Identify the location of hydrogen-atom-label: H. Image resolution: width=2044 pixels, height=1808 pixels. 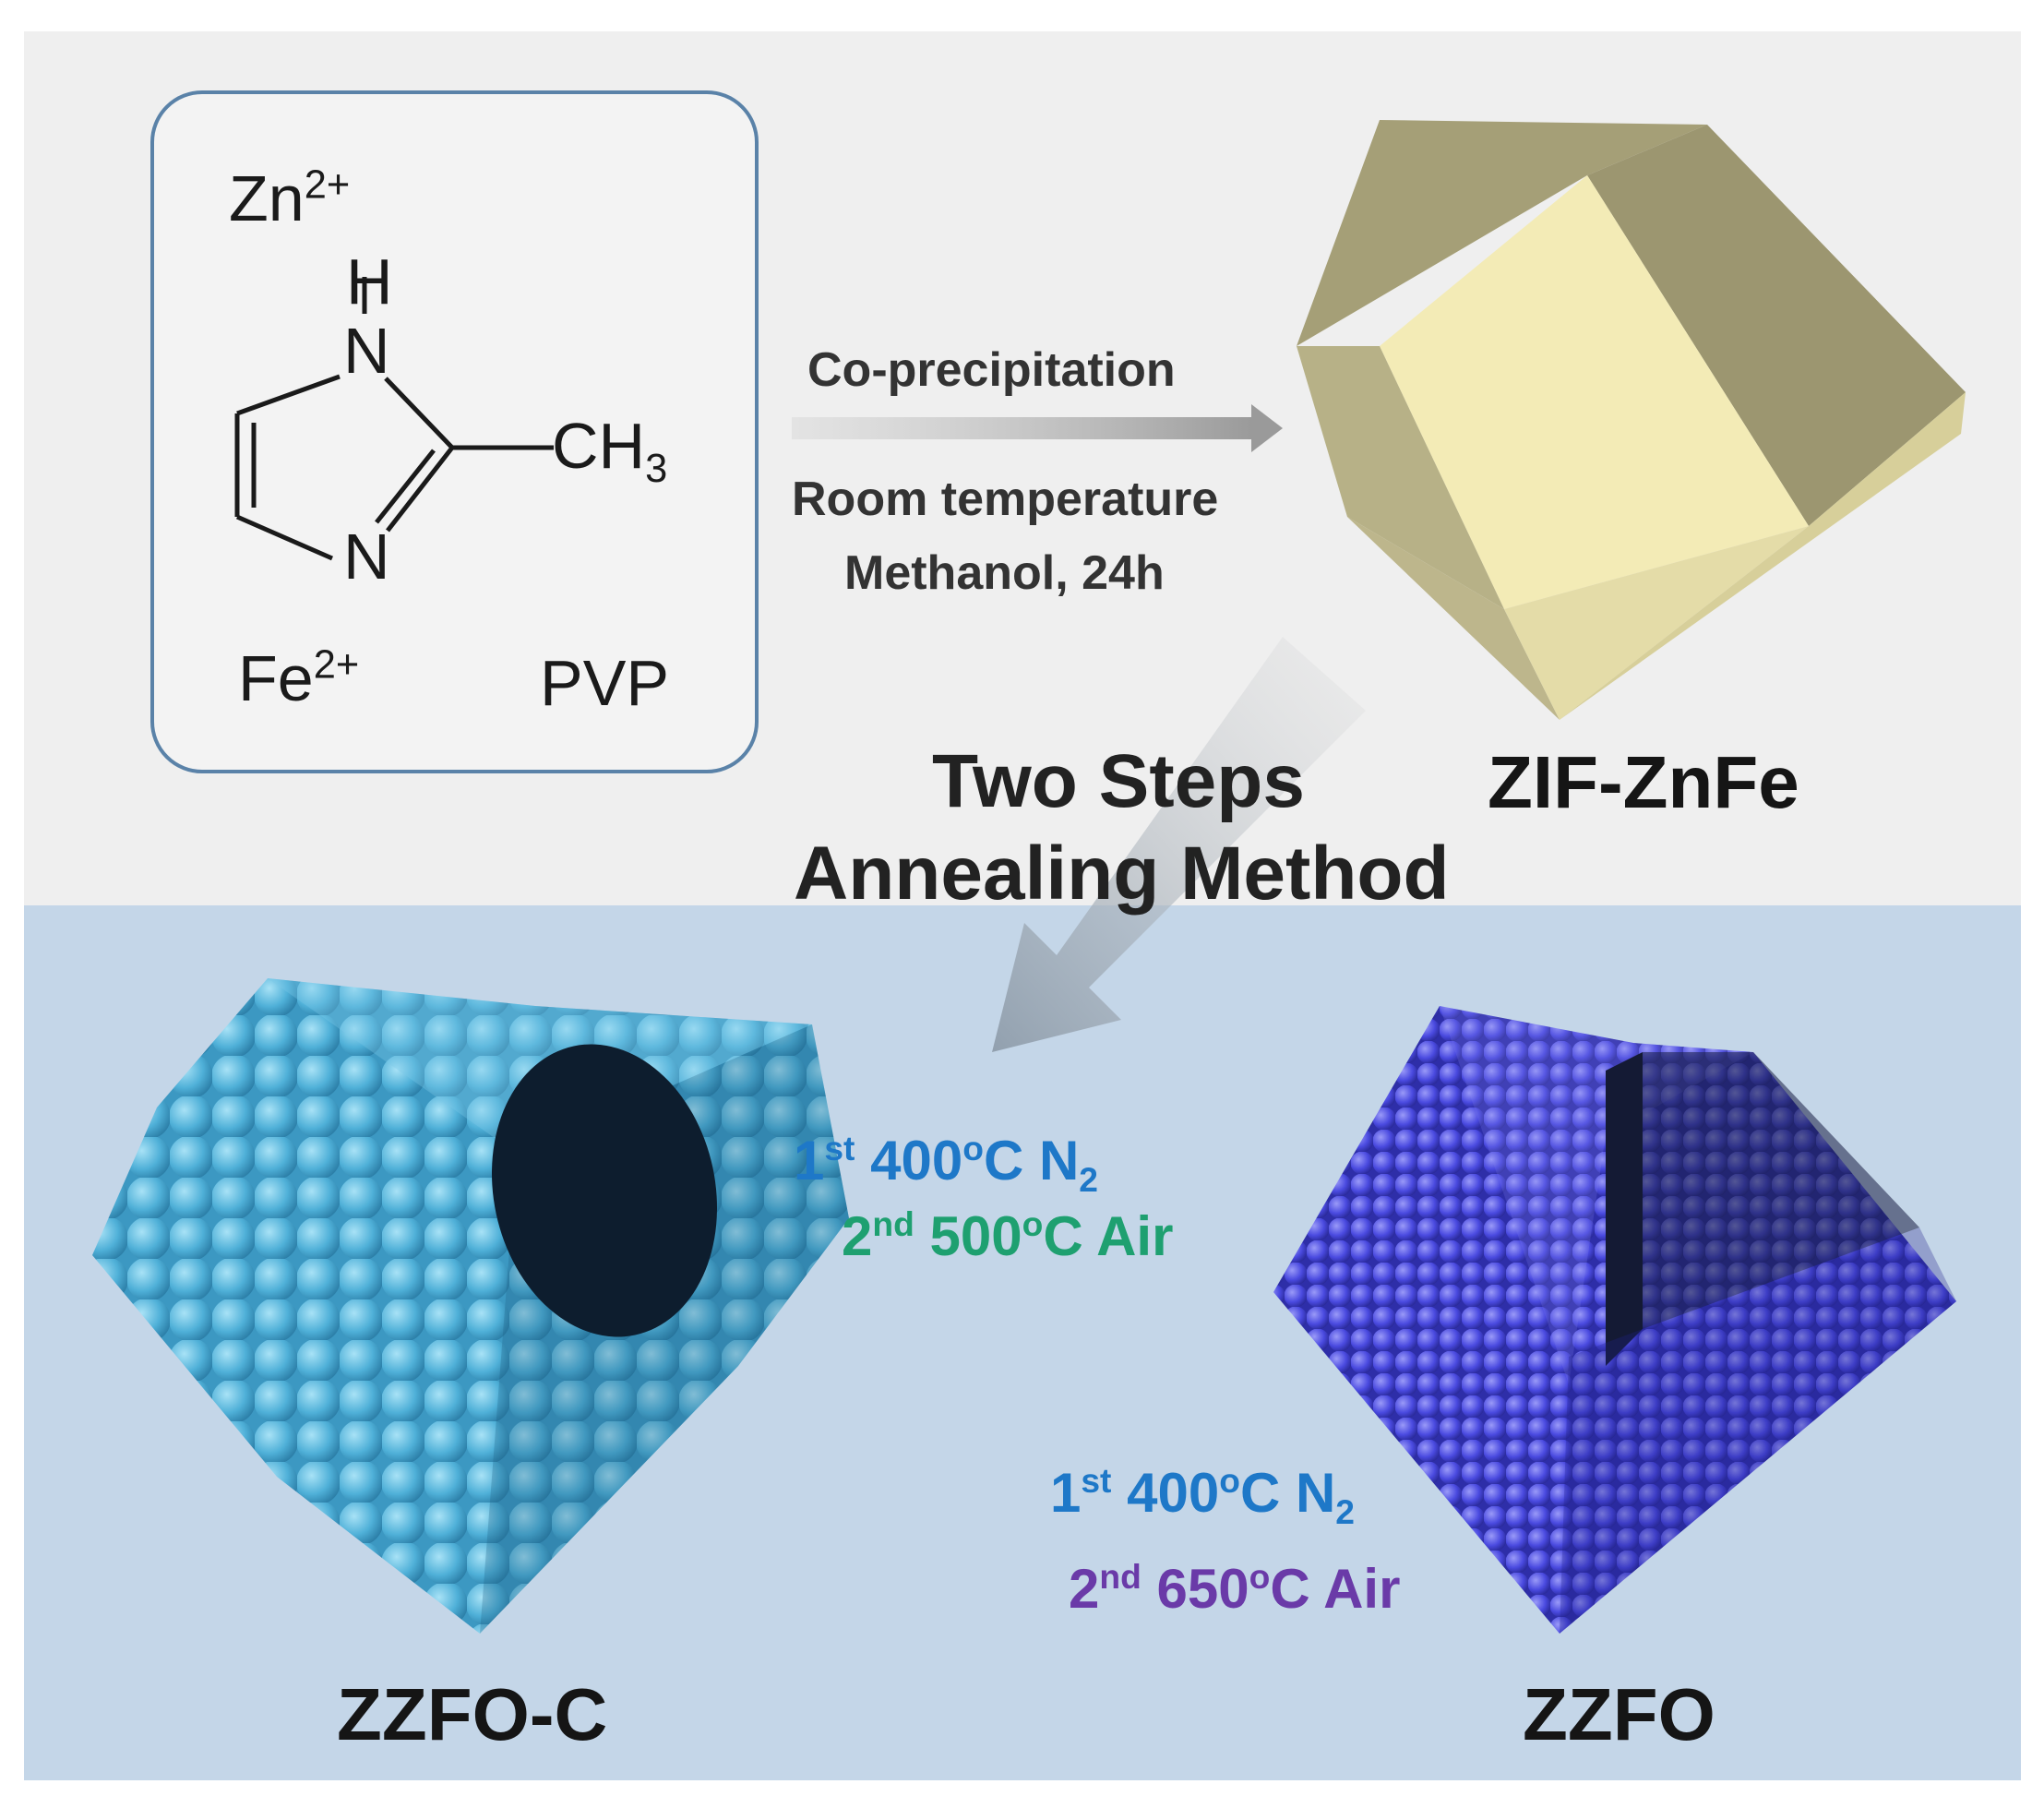
(369, 281).